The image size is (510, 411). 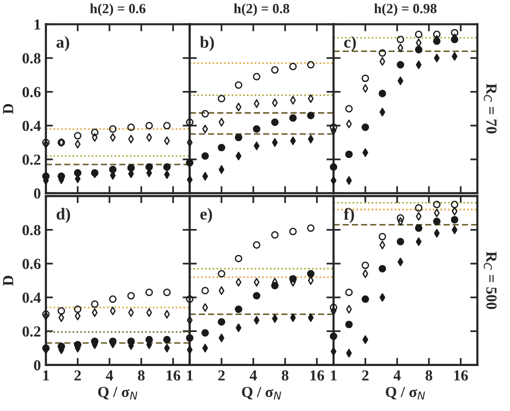 I want to click on annotation: f), so click(x=349, y=216).